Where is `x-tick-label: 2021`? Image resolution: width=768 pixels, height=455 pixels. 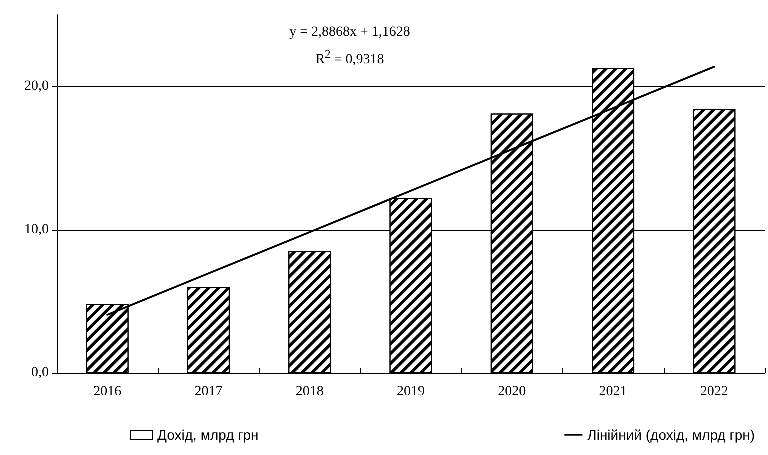
x-tick-label: 2021 is located at coordinates (613, 392).